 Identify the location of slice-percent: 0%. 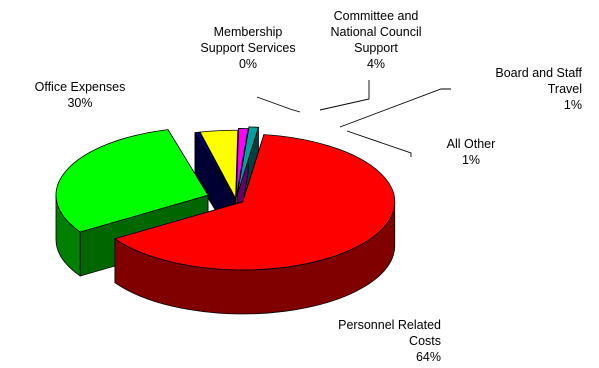
(248, 64).